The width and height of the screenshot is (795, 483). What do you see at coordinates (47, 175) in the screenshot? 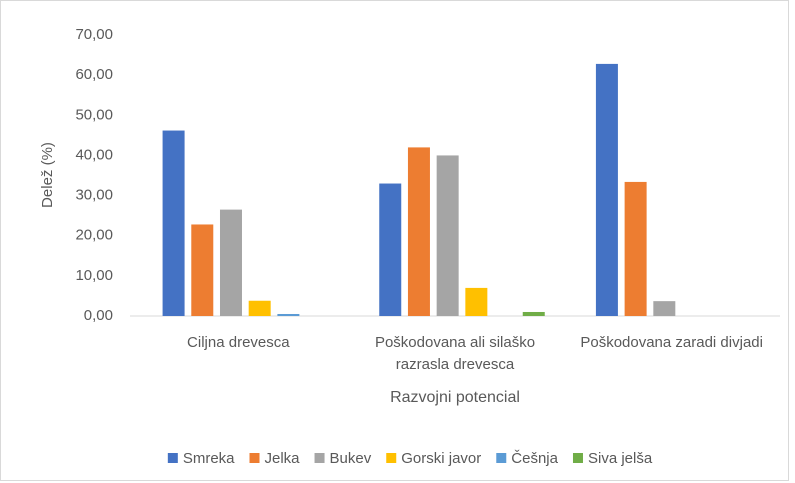
I see `y-axis-title: Delež (%)` at bounding box center [47, 175].